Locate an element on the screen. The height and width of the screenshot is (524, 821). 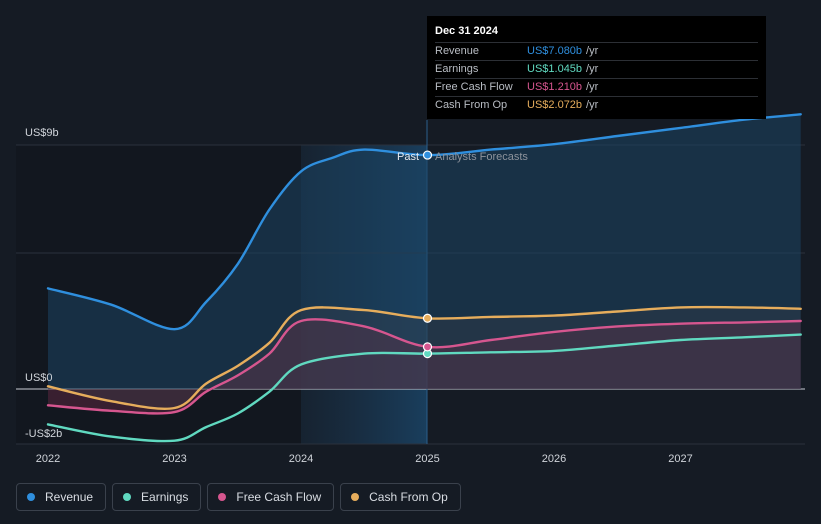
tooltip-value: US$1.210b is located at coordinates (555, 87).